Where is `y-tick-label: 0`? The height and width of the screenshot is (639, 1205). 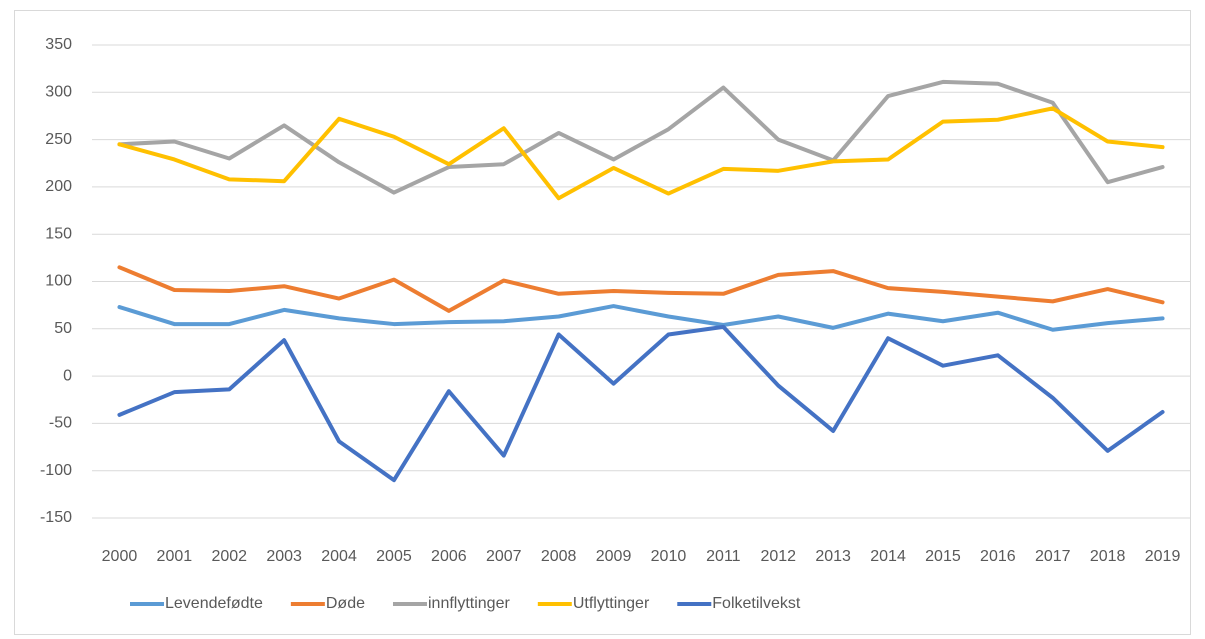
y-tick-label: 0 is located at coordinates (67, 375).